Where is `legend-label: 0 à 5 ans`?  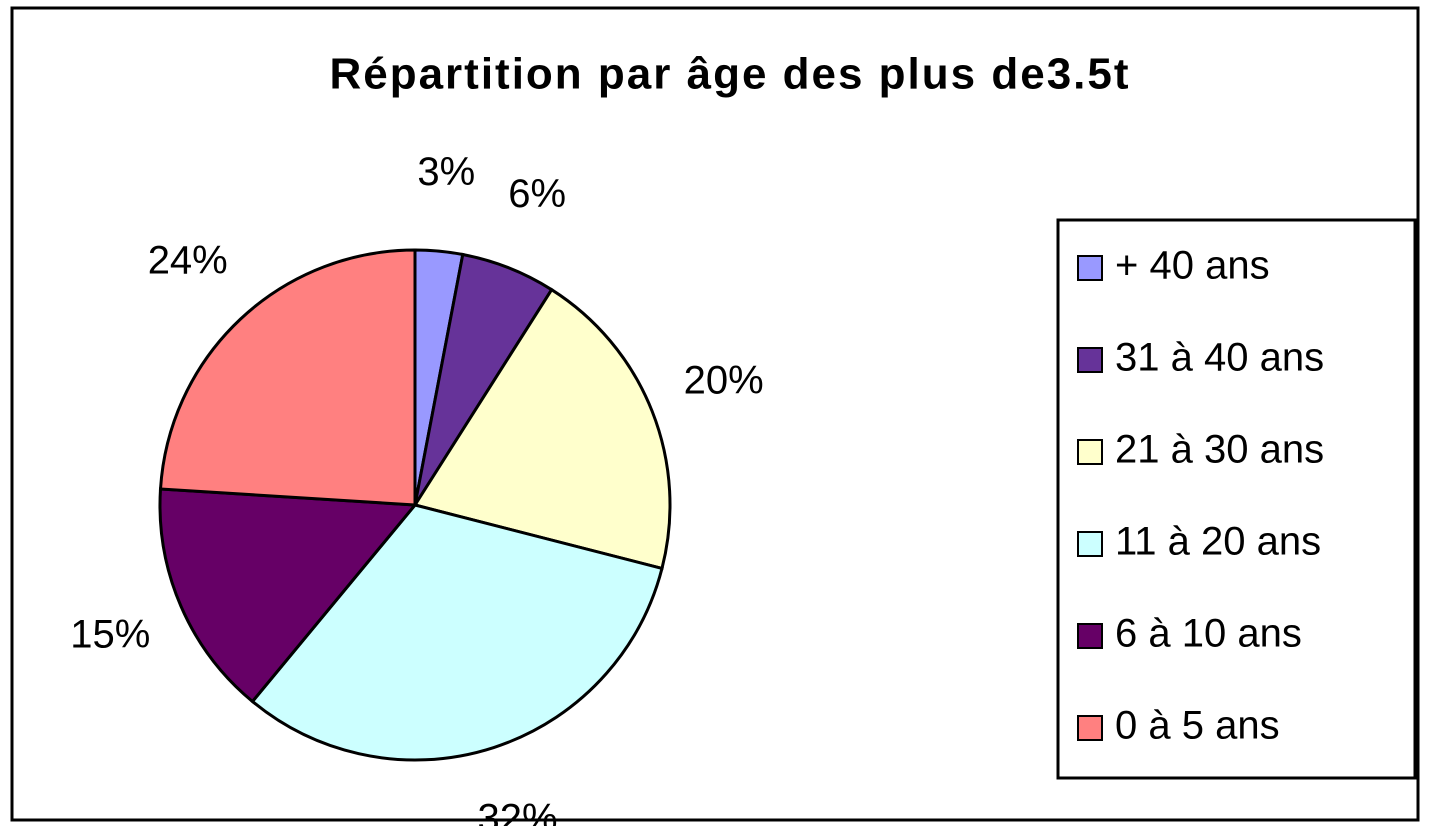 legend-label: 0 à 5 ans is located at coordinates (1197, 726).